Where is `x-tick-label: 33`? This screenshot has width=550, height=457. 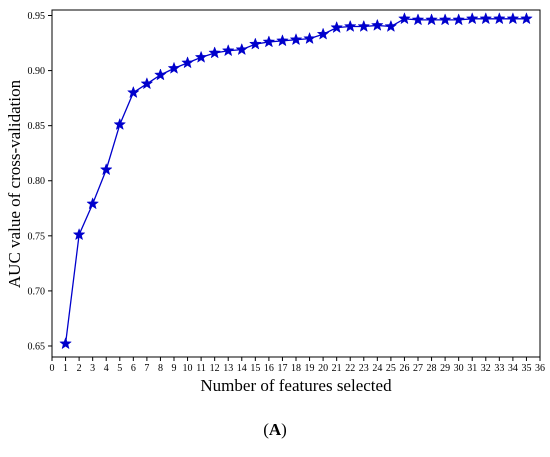
x-tick-label: 33 is located at coordinates (499, 368).